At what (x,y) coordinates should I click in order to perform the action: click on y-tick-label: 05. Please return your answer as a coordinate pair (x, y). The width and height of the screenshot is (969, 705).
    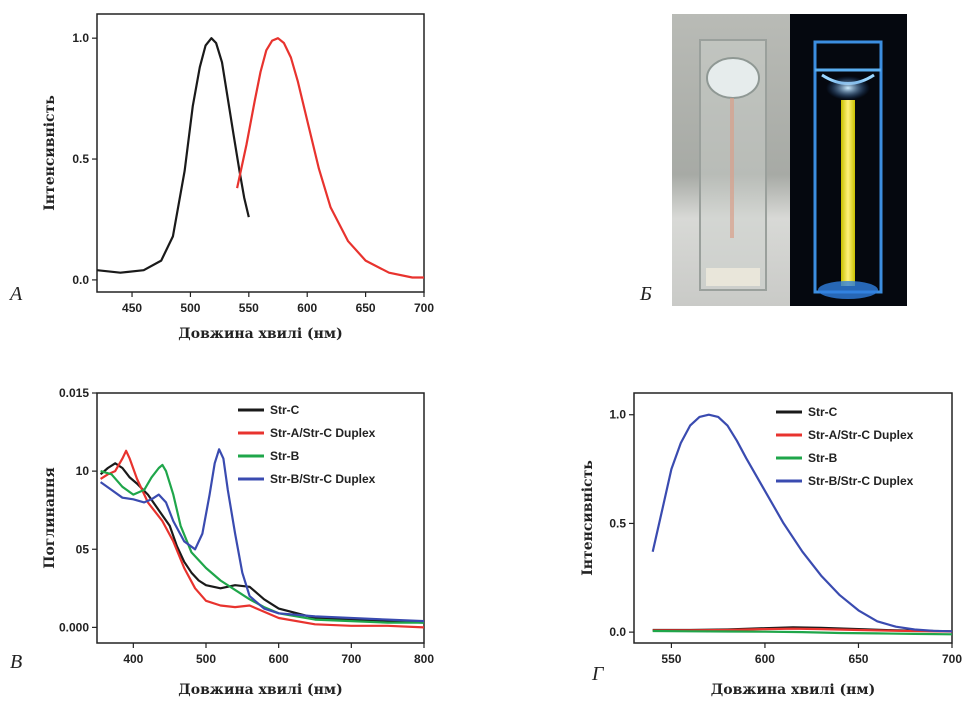
    Looking at the image, I should click on (83, 549).